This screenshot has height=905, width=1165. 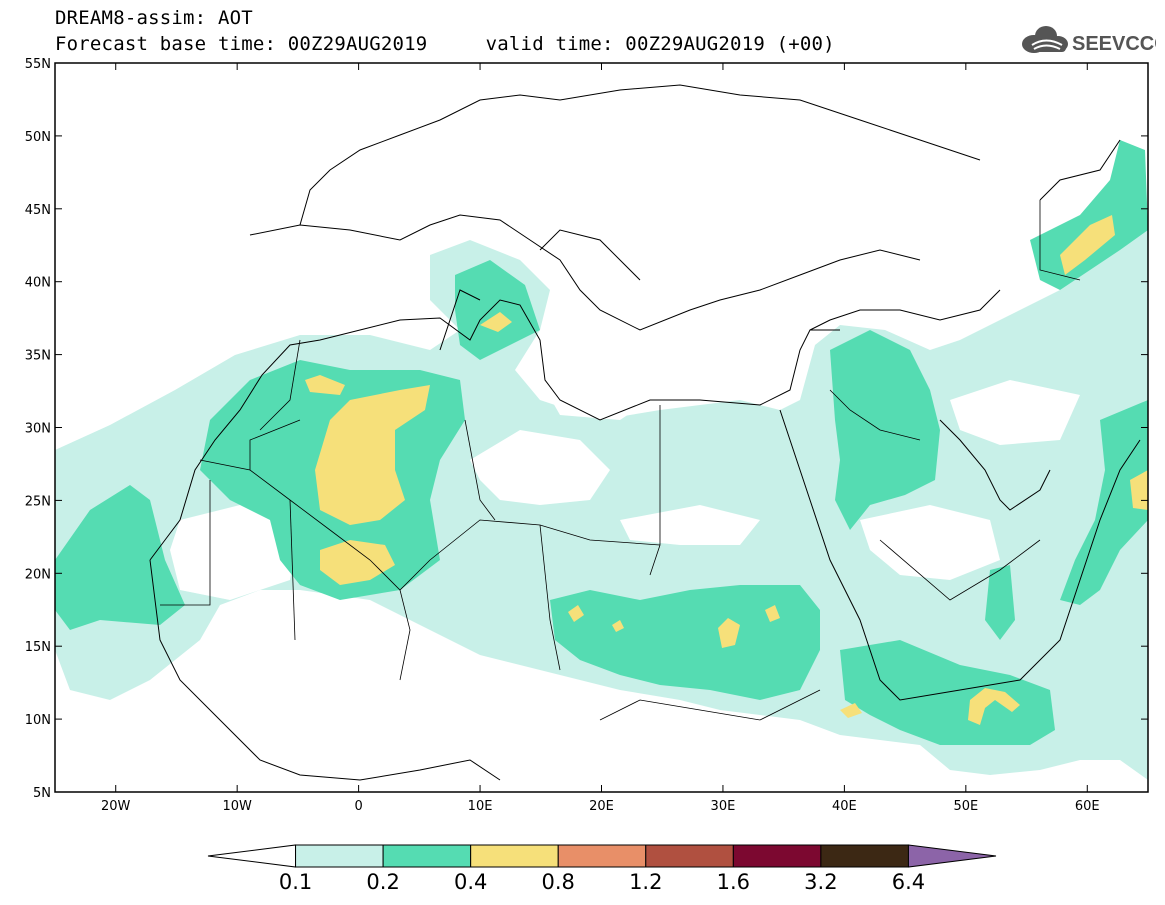 What do you see at coordinates (1087, 806) in the screenshot?
I see `lon-label: 60E` at bounding box center [1087, 806].